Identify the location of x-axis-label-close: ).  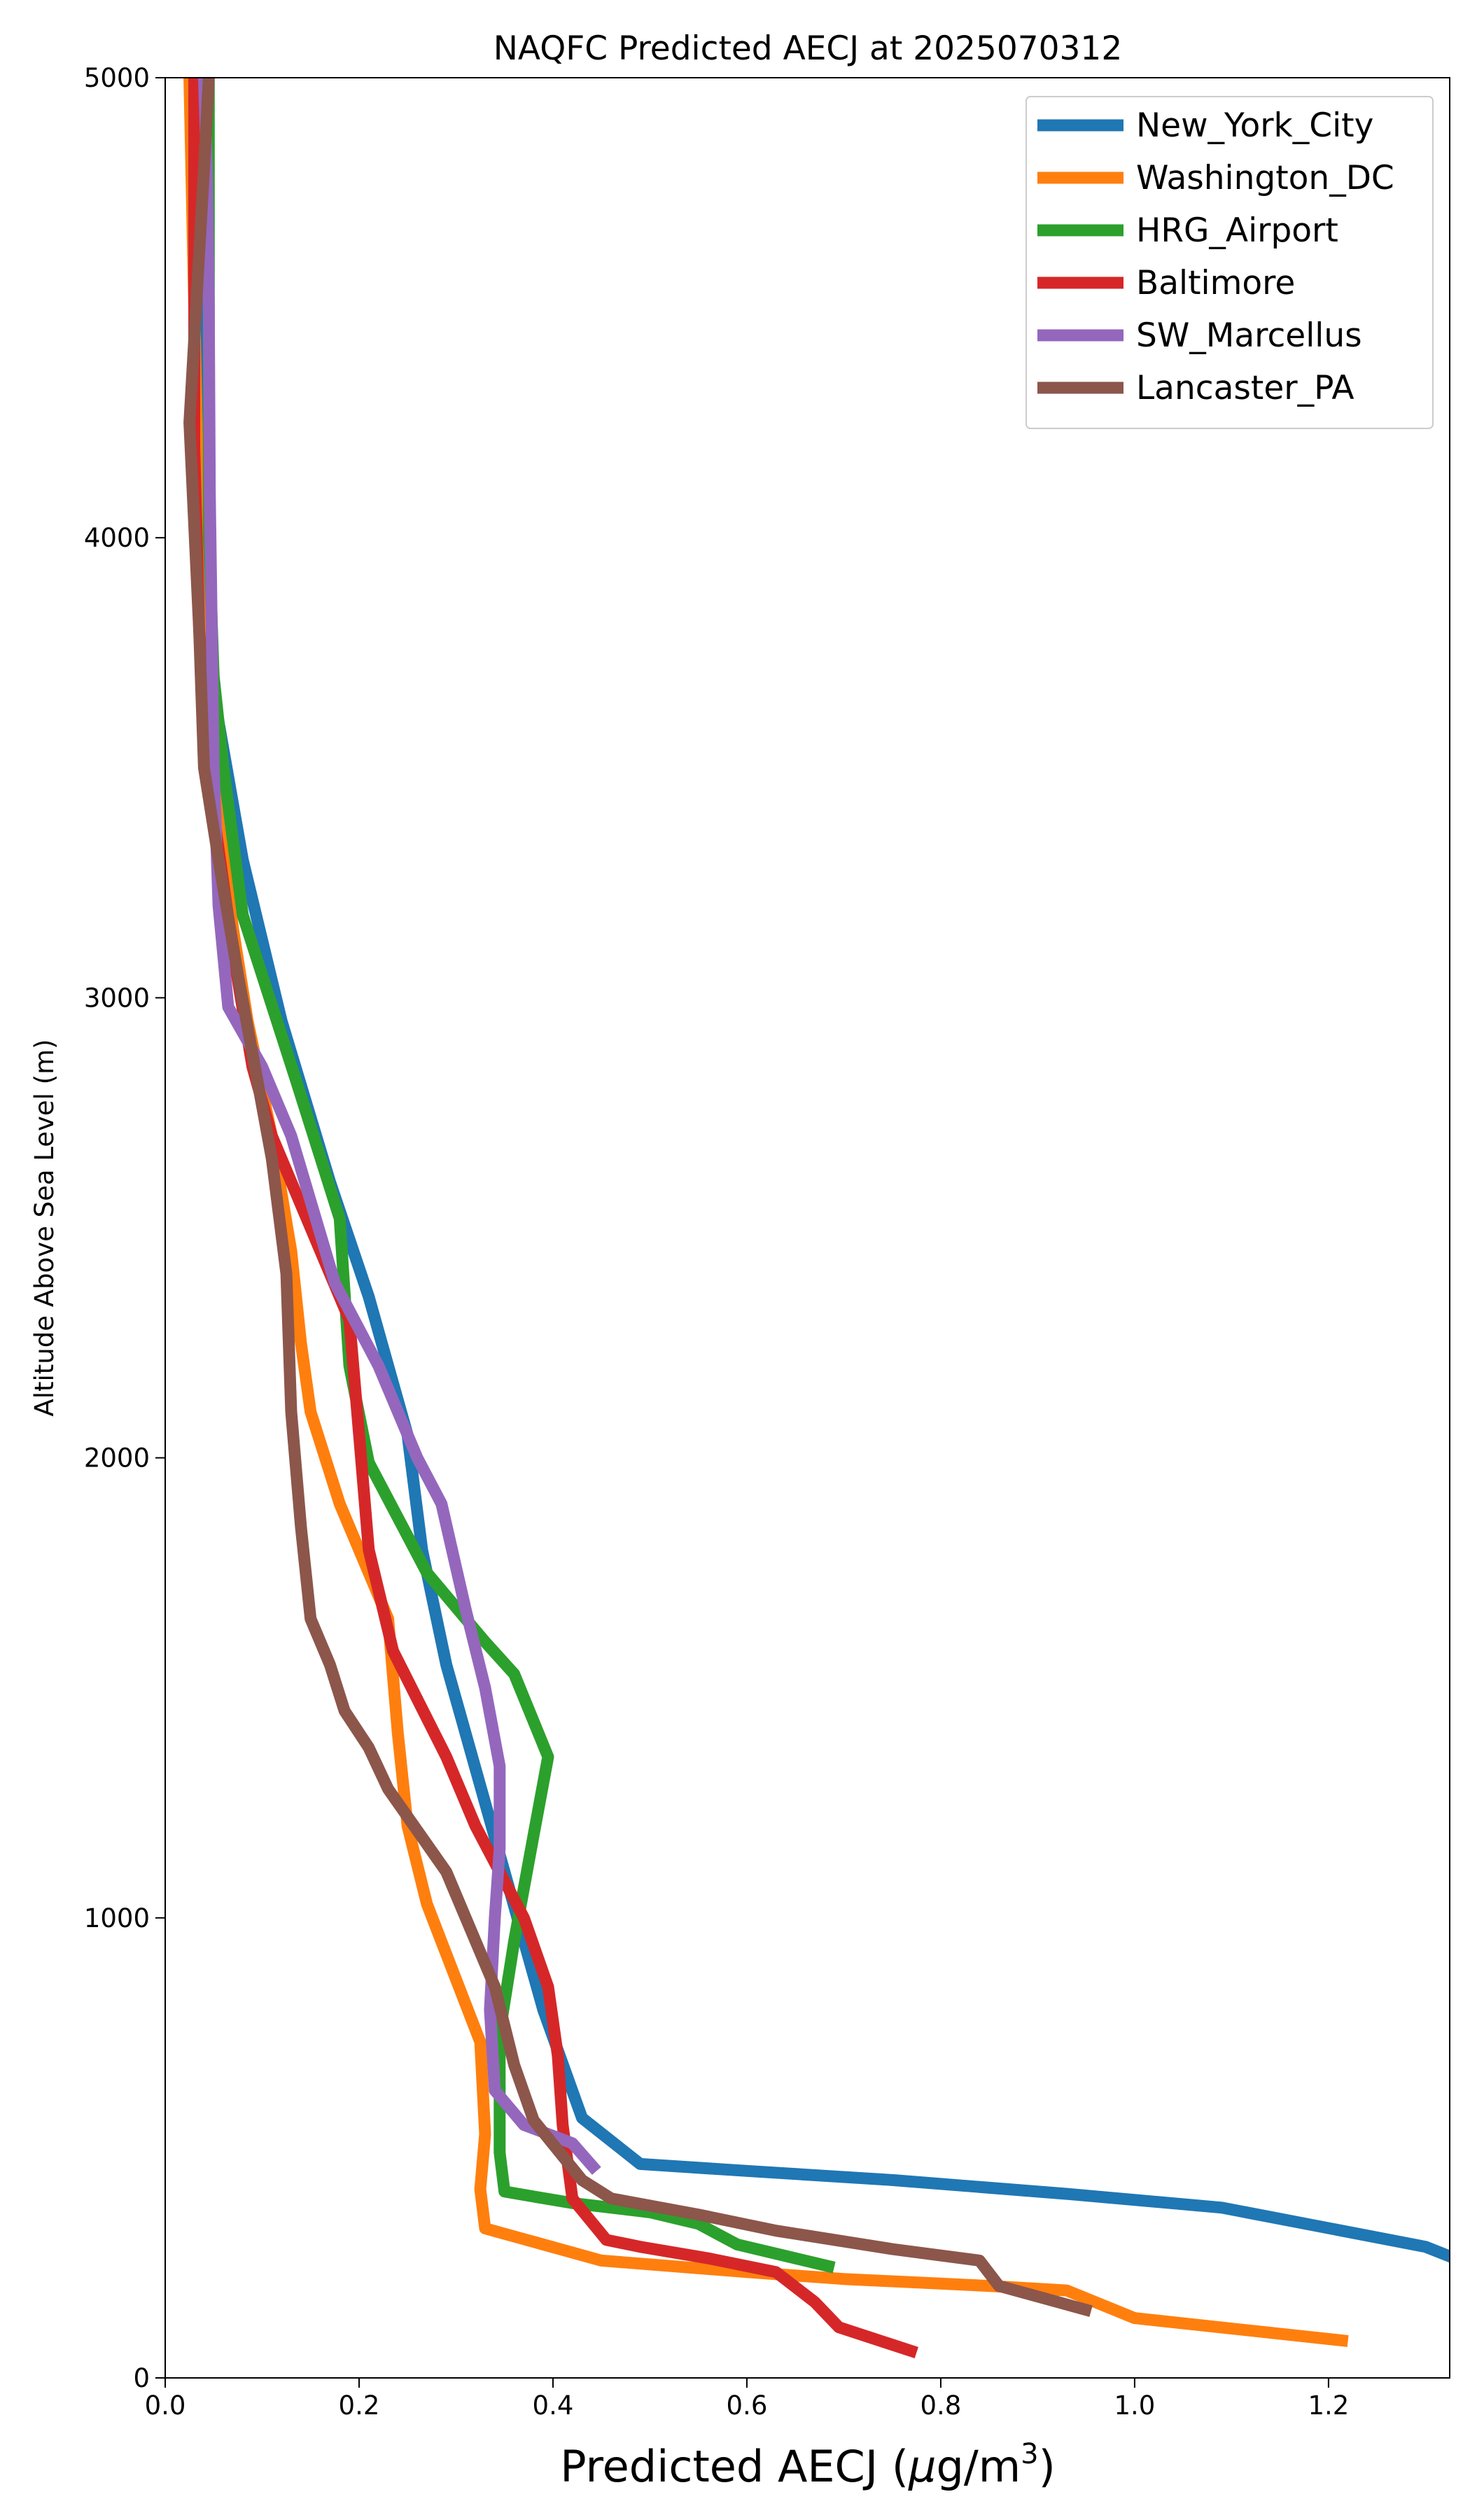
(1047, 2466).